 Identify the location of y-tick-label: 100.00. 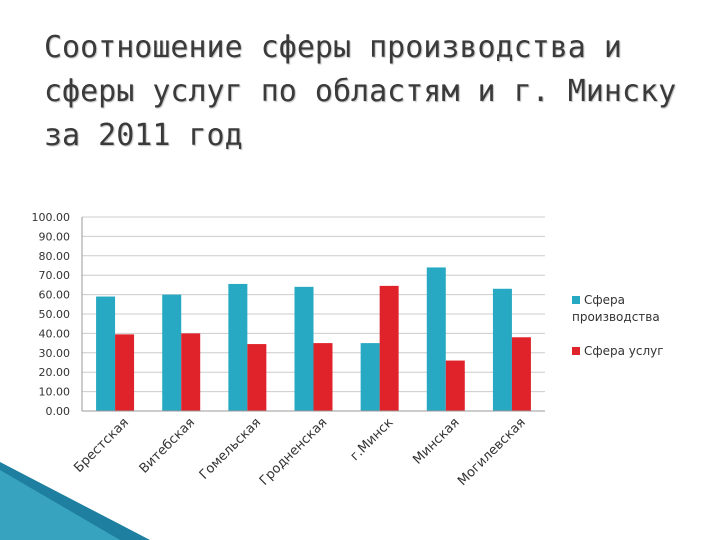
(51, 217).